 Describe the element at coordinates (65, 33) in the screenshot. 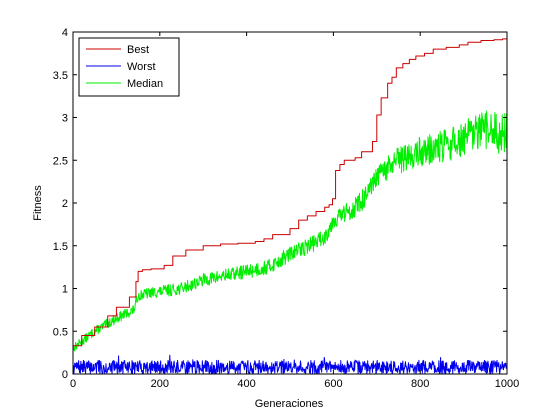

I see `y-tick-label: 4` at that location.